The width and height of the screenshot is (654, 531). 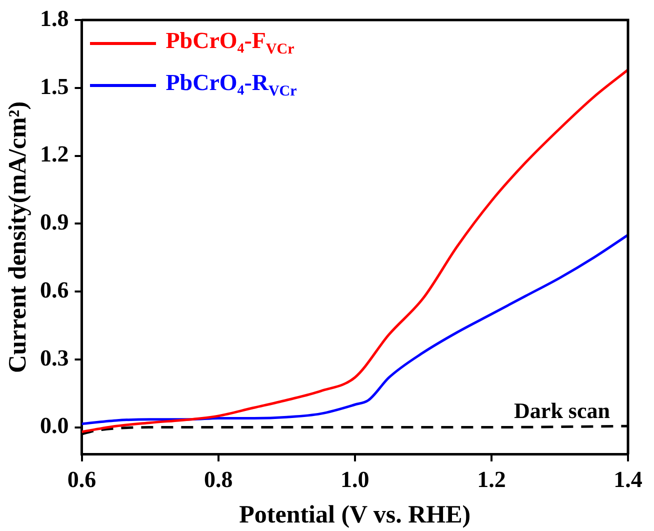 I want to click on y-tick-label: 0.9, so click(x=54, y=222).